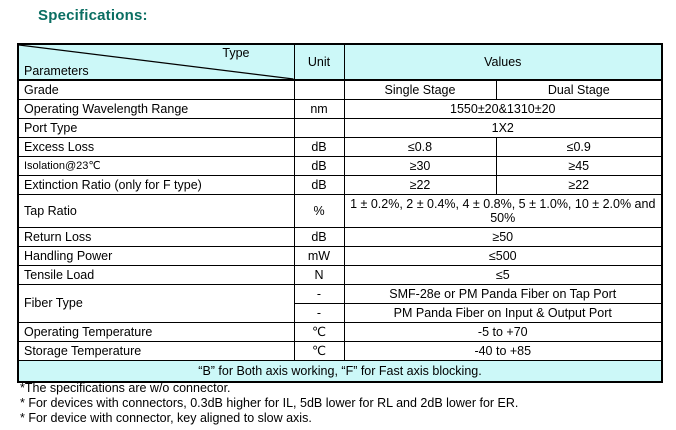 Image resolution: width=676 pixels, height=430 pixels. What do you see at coordinates (503, 109) in the screenshot?
I see `value-cell: 1550±20&1310±20` at bounding box center [503, 109].